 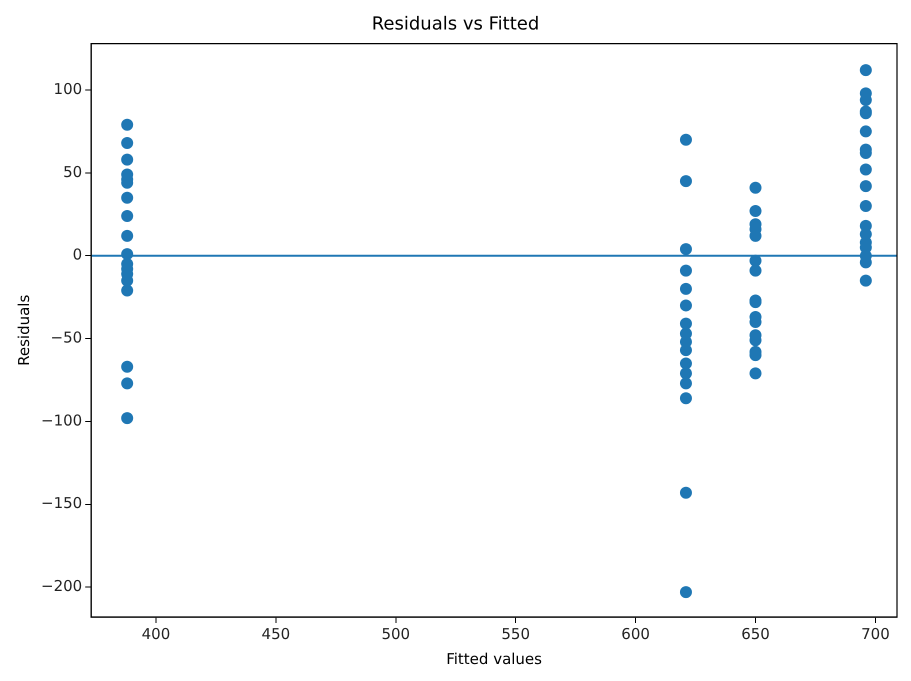 I want to click on y-tick-label: −200, so click(x=61, y=586).